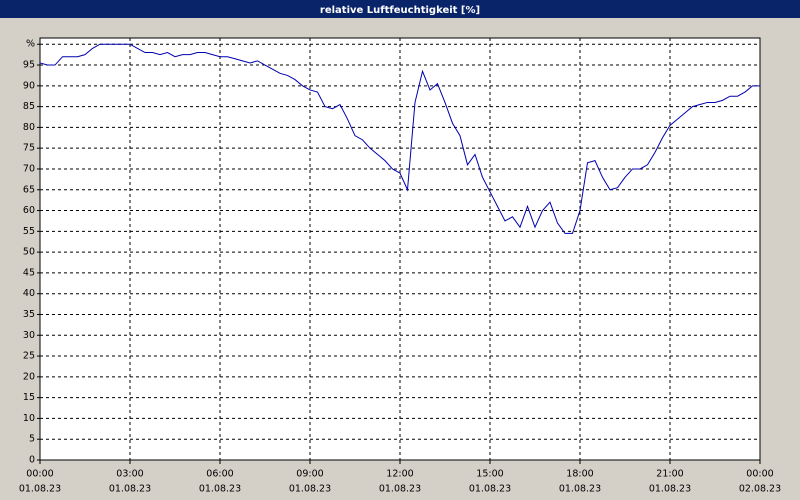 The height and width of the screenshot is (500, 800). I want to click on y-tick-label: 40, so click(29, 293).